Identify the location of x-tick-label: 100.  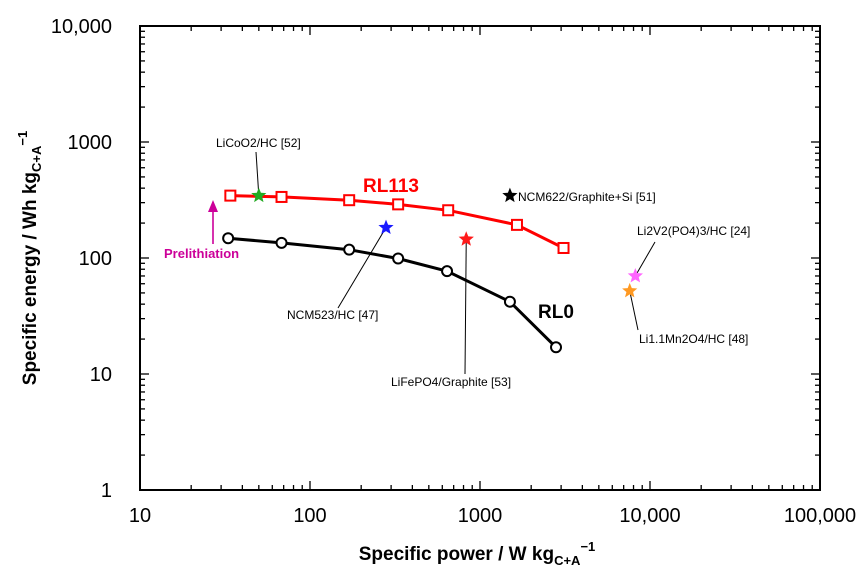
(309, 516).